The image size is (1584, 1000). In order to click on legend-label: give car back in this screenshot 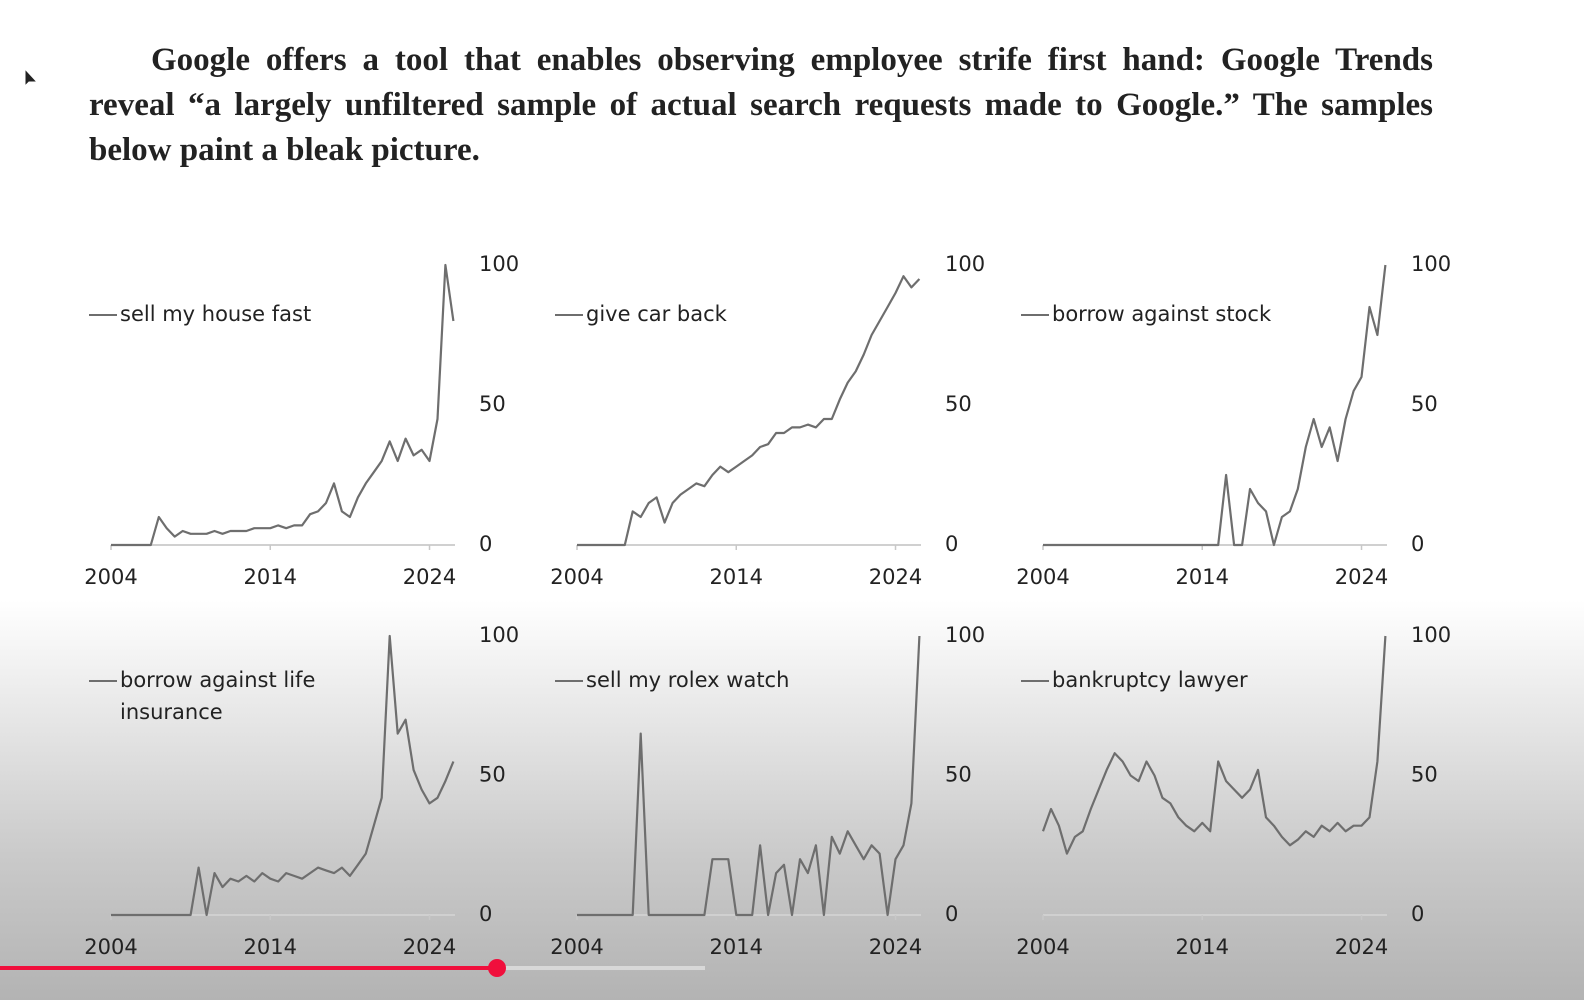, I will do `click(656, 314)`.